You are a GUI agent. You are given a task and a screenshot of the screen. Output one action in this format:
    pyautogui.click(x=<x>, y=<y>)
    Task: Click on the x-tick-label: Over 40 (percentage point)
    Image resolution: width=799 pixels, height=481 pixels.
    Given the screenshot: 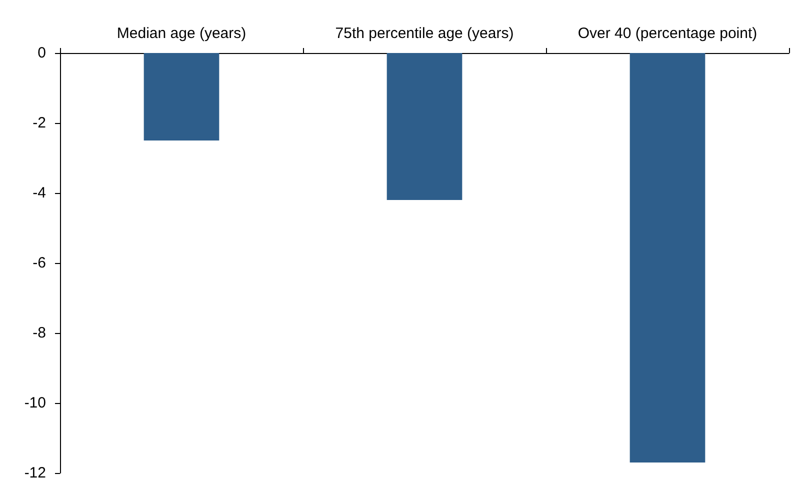 What is the action you would take?
    pyautogui.click(x=668, y=33)
    